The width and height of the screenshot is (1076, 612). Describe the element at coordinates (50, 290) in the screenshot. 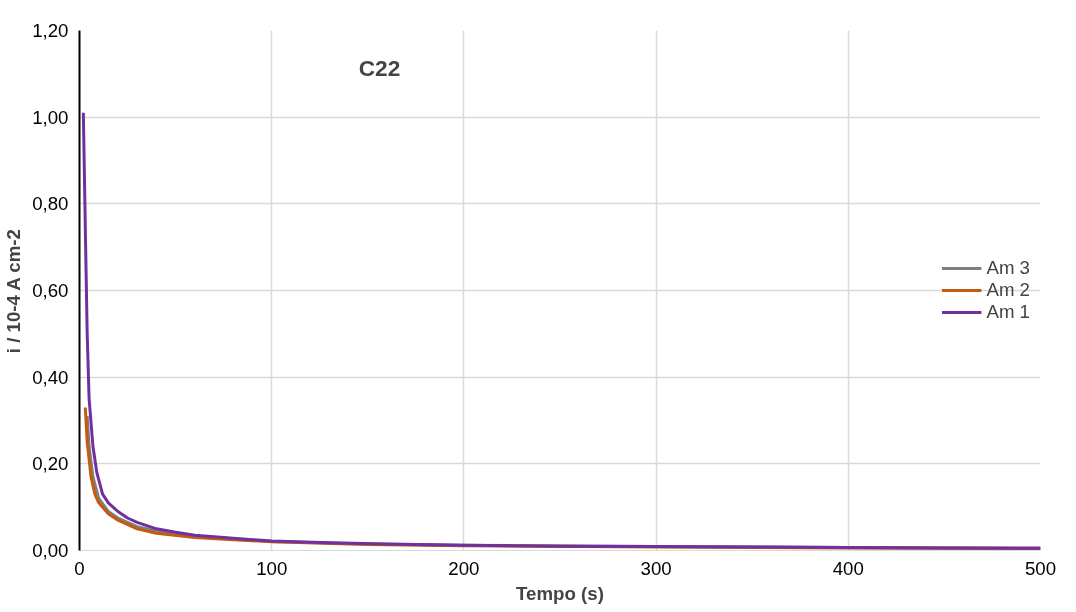

I see `y-tick-label: 0,60` at that location.